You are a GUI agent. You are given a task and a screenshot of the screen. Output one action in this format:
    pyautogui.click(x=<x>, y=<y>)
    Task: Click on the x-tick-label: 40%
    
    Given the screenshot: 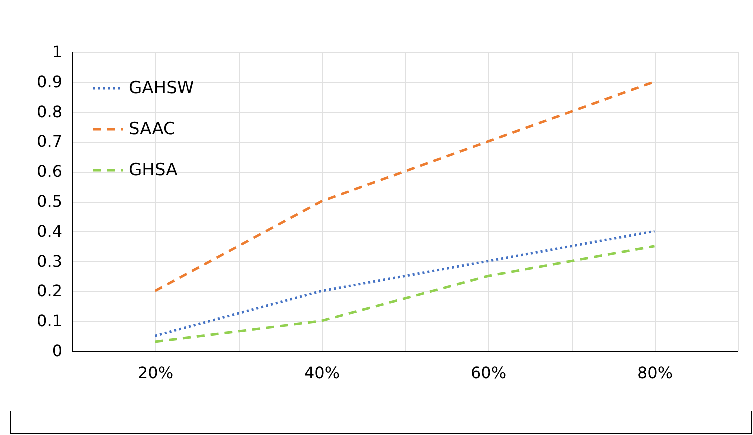 What is the action you would take?
    pyautogui.click(x=322, y=373)
    